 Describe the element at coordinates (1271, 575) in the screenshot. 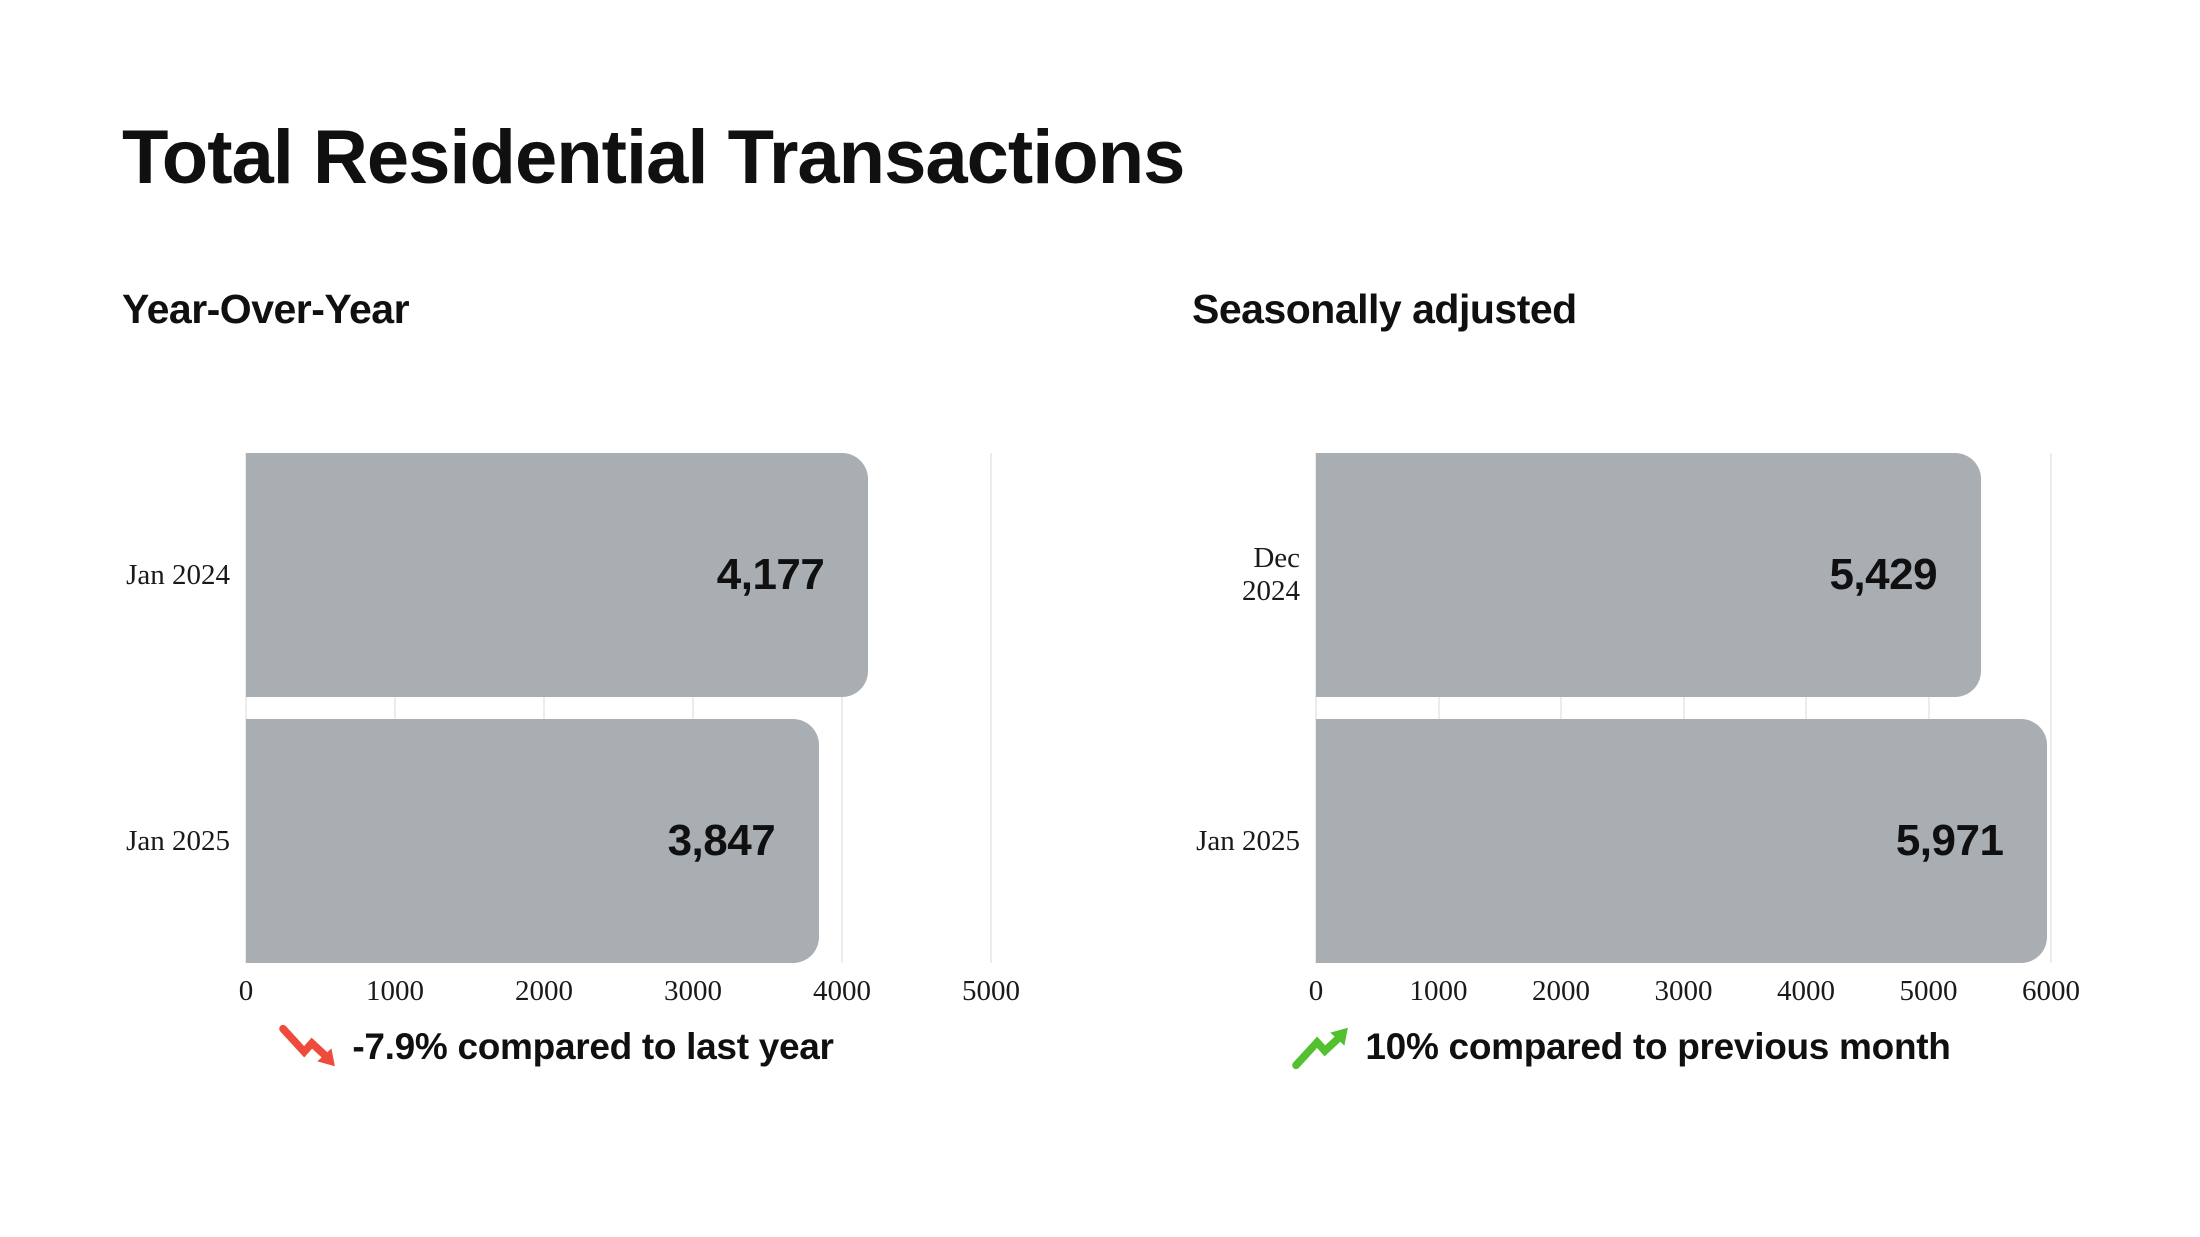

I see `category-label: Dec 2024` at that location.